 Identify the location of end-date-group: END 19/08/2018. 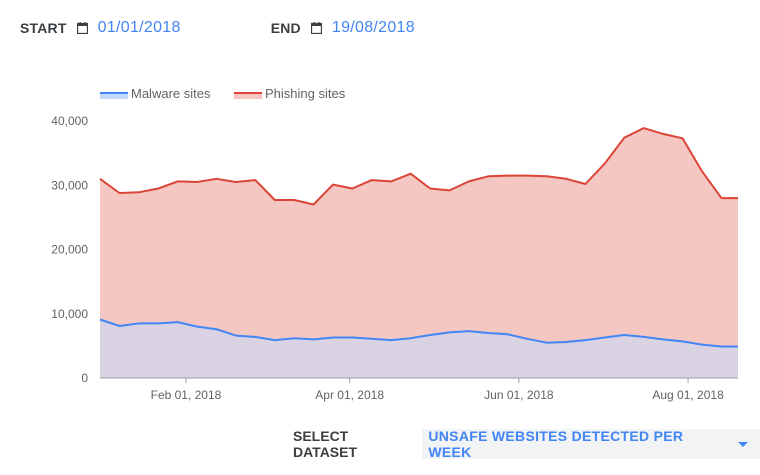
(343, 28).